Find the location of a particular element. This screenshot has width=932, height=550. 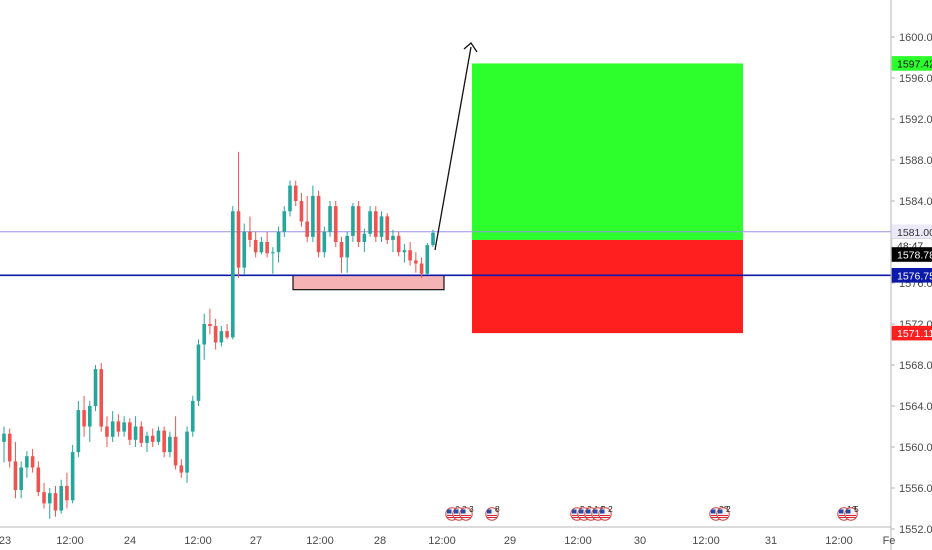

price-tick-label: 1568.00 is located at coordinates (915, 366).